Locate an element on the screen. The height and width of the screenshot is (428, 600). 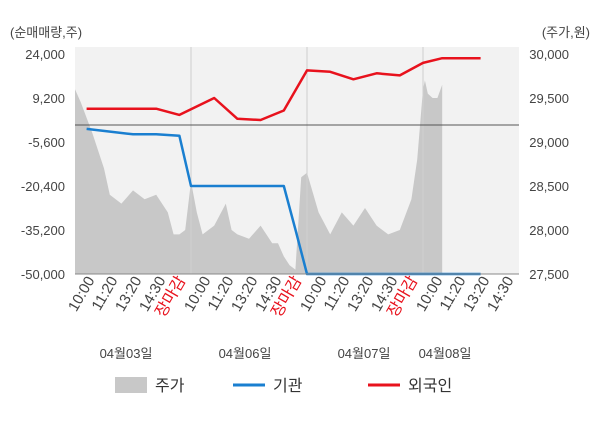
date-label: 04월03일 is located at coordinates (126, 353).